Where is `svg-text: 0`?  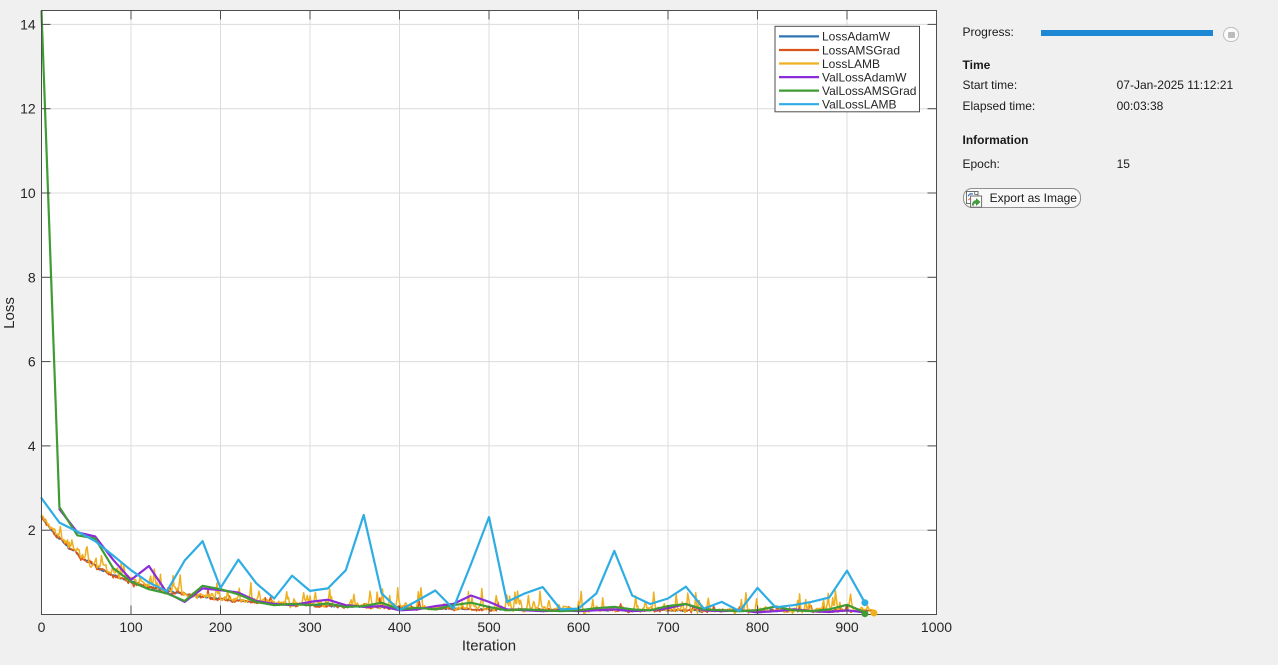 svg-text: 0 is located at coordinates (42, 627).